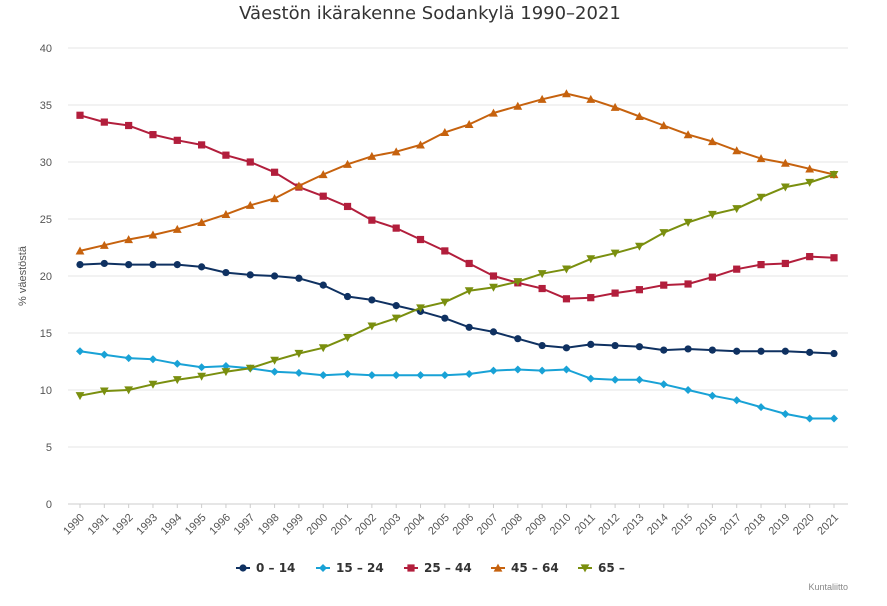 The width and height of the screenshot is (887, 606). I want to click on x-tick-label: 1992, so click(123, 525).